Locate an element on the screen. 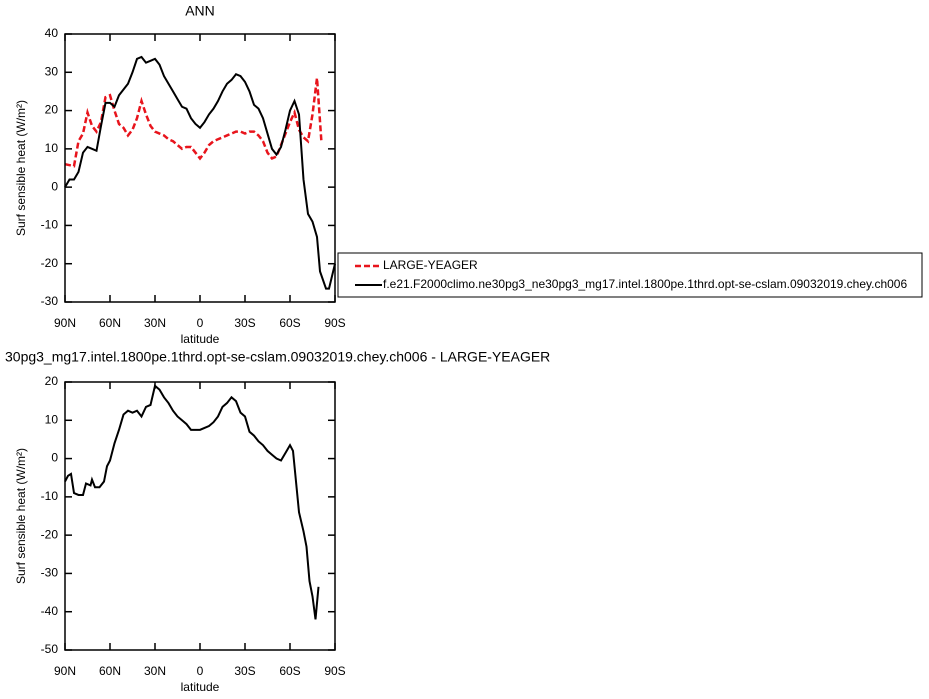 The image size is (929, 699). legend-label: LARGE-YEAGER is located at coordinates (430, 265).